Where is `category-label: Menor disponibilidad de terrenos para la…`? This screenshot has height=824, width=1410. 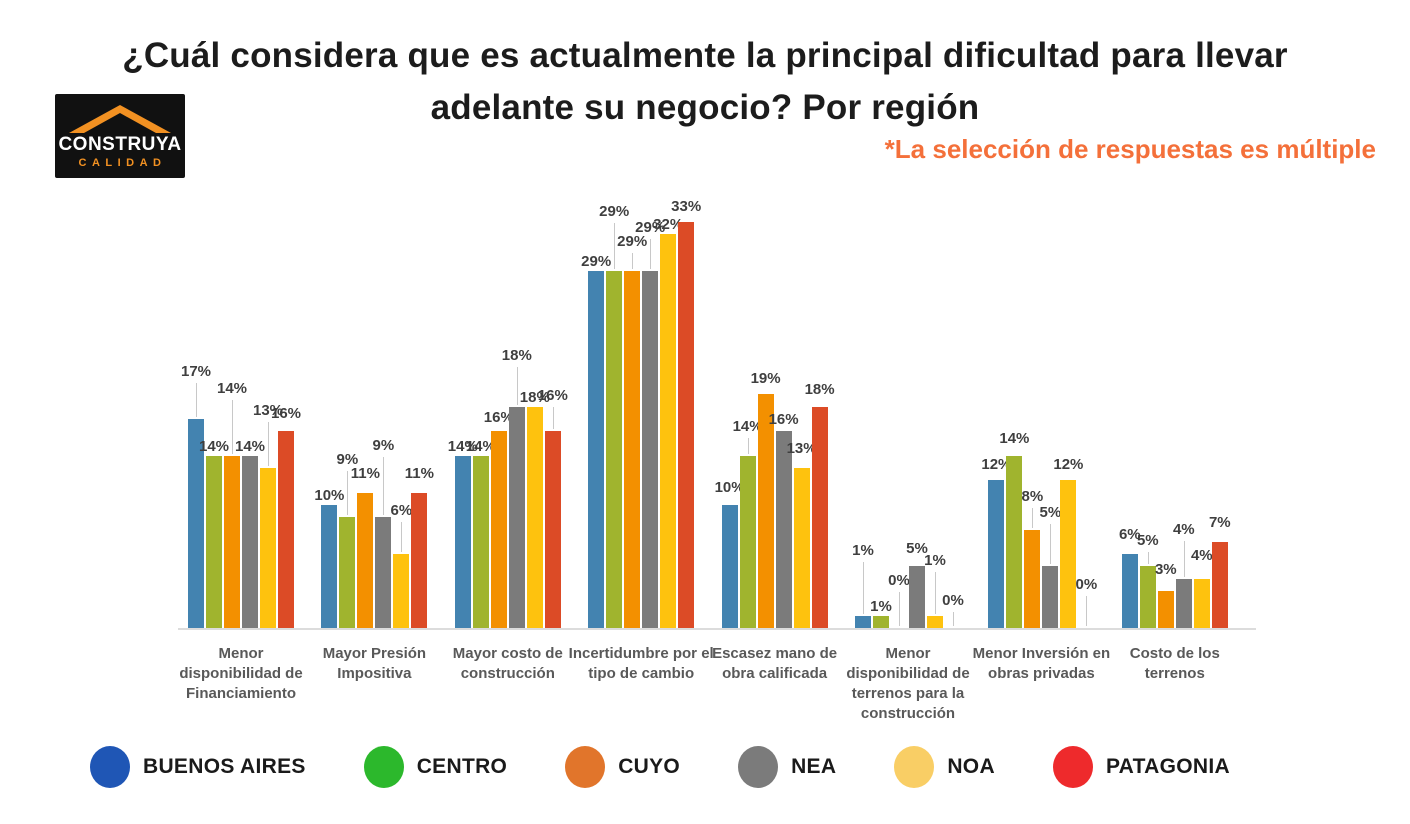 category-label: Menor disponibilidad de terrenos para la… is located at coordinates (908, 683).